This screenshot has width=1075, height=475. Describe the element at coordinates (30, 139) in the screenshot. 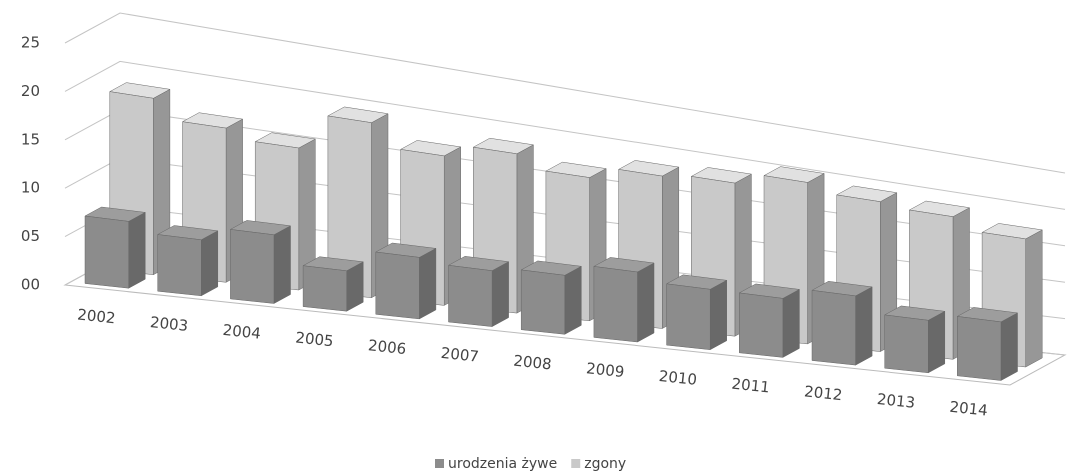

I see `y-tick-label: 15` at that location.